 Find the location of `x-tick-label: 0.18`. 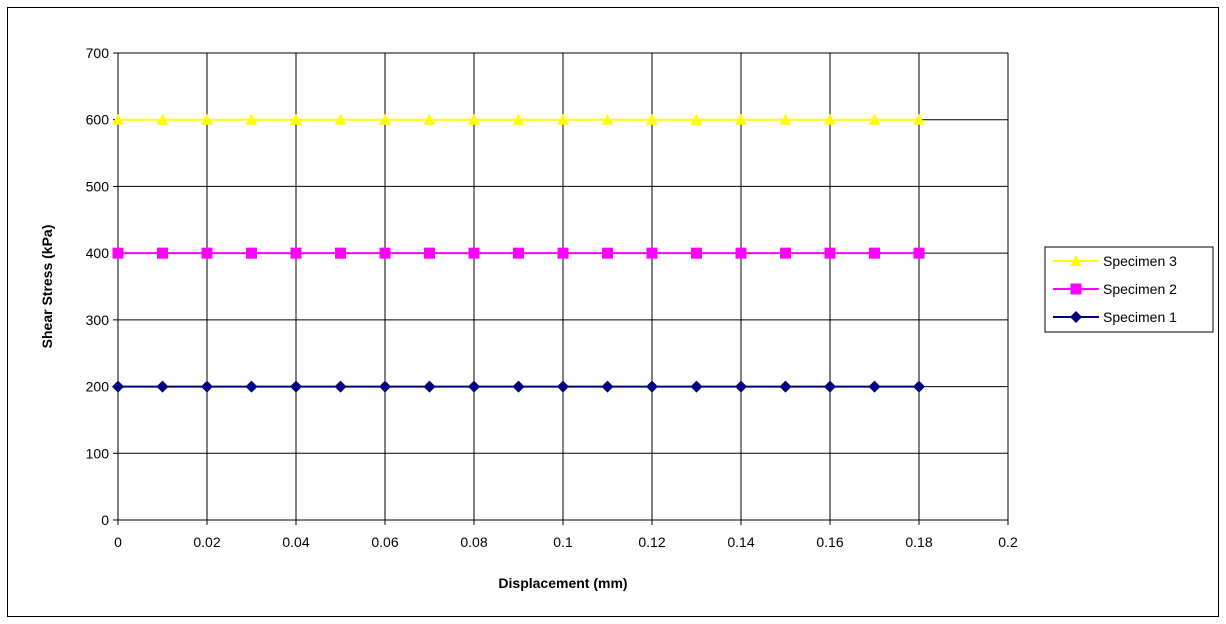

x-tick-label: 0.18 is located at coordinates (918, 542).